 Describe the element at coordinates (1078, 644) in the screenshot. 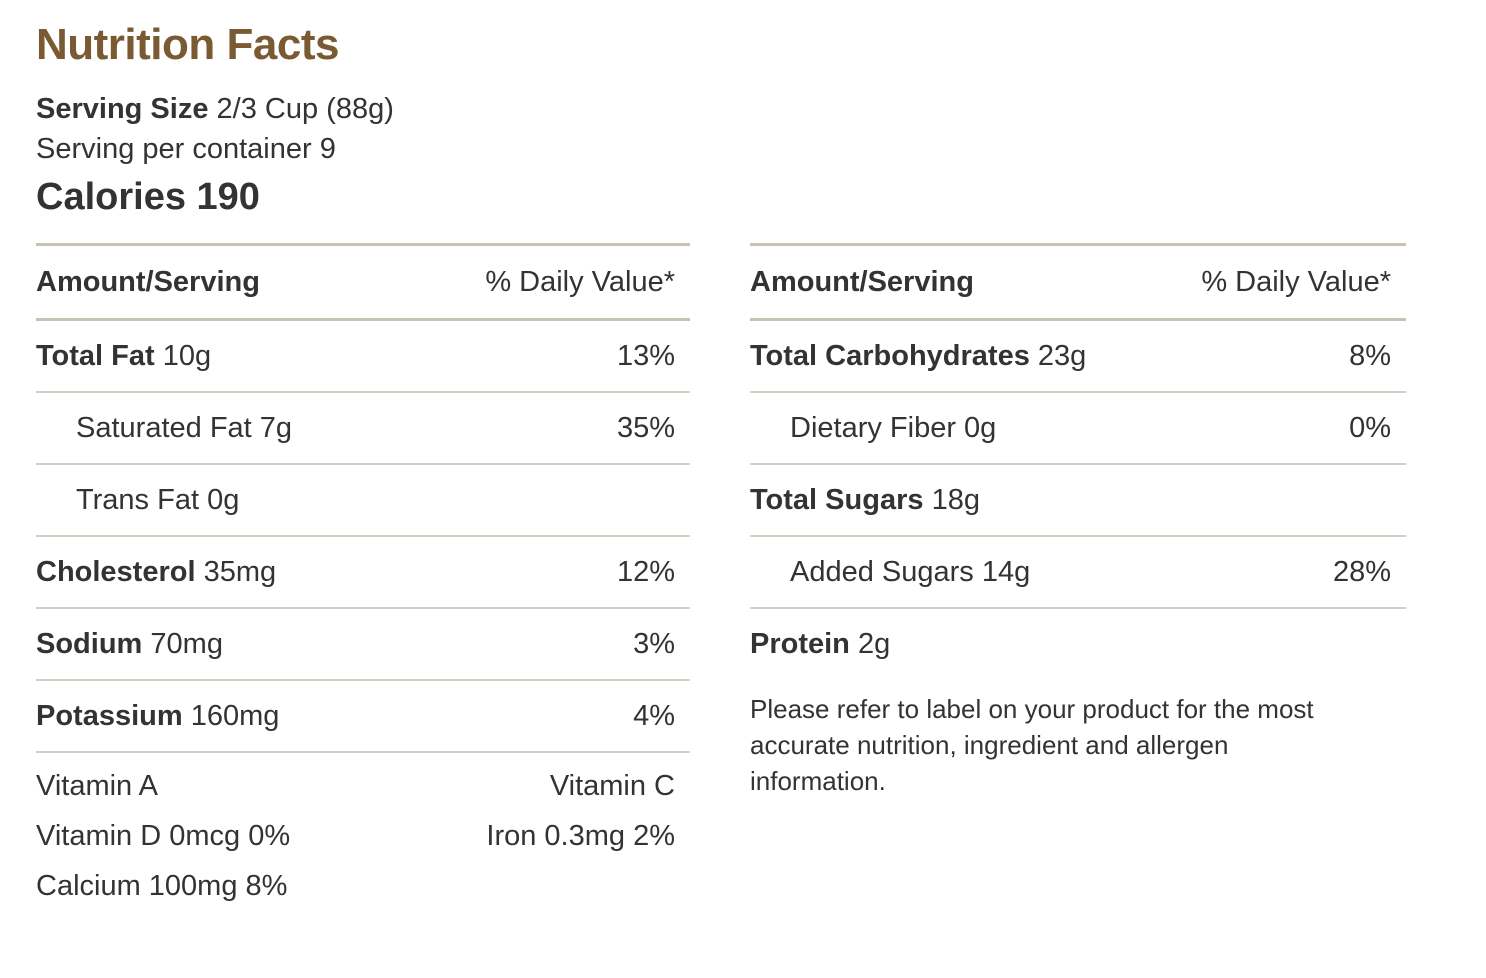

I see `nutrient-row-protein: Protein 2g` at that location.